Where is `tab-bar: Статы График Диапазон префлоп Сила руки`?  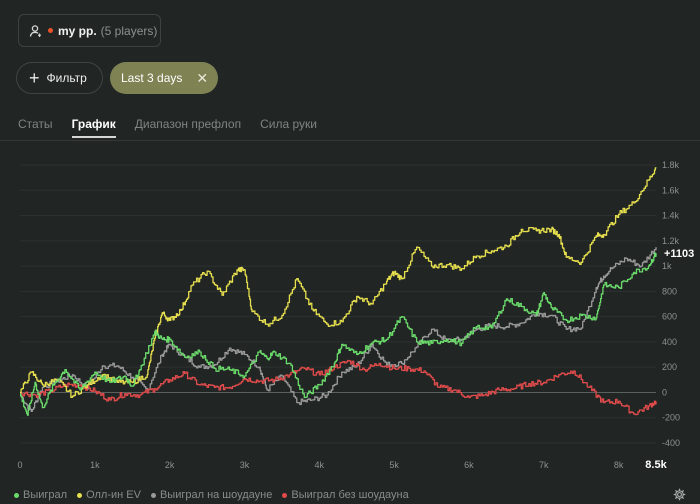 tab-bar: Статы График Диапазон префлоп Сила руки is located at coordinates (177, 127).